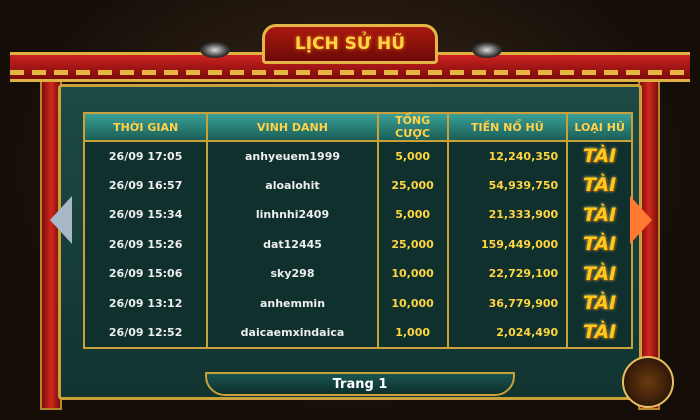 The width and height of the screenshot is (700, 420). I want to click on page-title: LỊCH SỬ HŨ, so click(350, 44).